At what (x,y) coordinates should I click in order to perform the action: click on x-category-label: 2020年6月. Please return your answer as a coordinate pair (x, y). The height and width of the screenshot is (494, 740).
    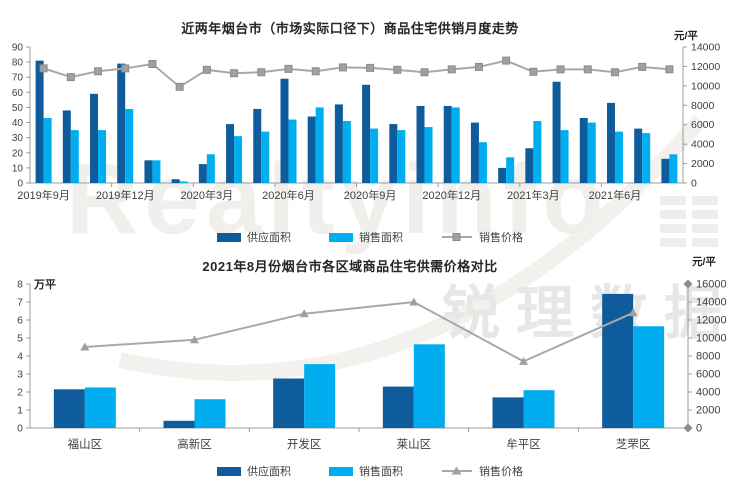
    Looking at the image, I should click on (288, 195).